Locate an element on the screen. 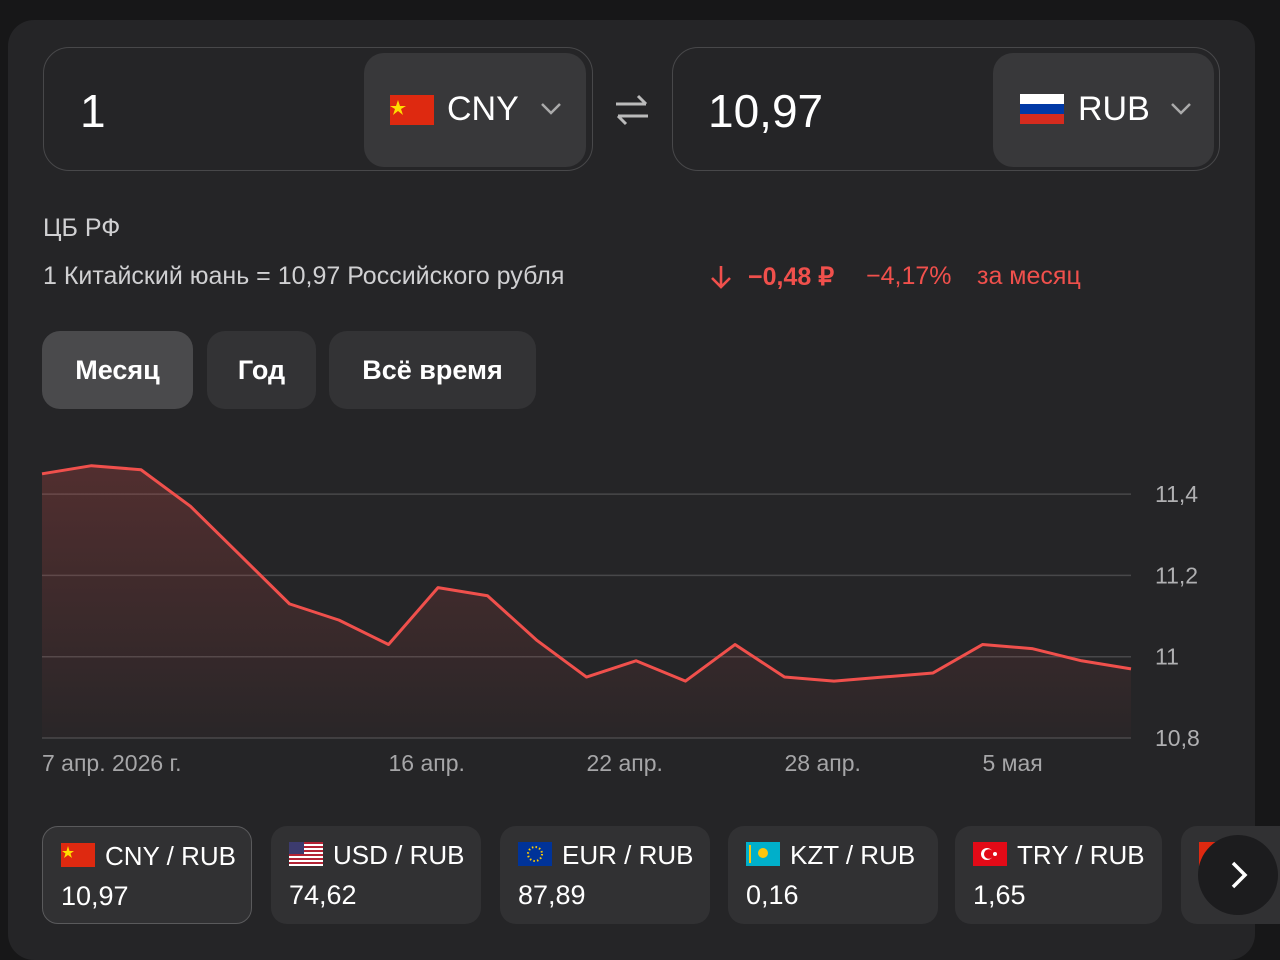 This screenshot has height=960, width=1280. x-tick-label: 16 апр. is located at coordinates (426, 763).